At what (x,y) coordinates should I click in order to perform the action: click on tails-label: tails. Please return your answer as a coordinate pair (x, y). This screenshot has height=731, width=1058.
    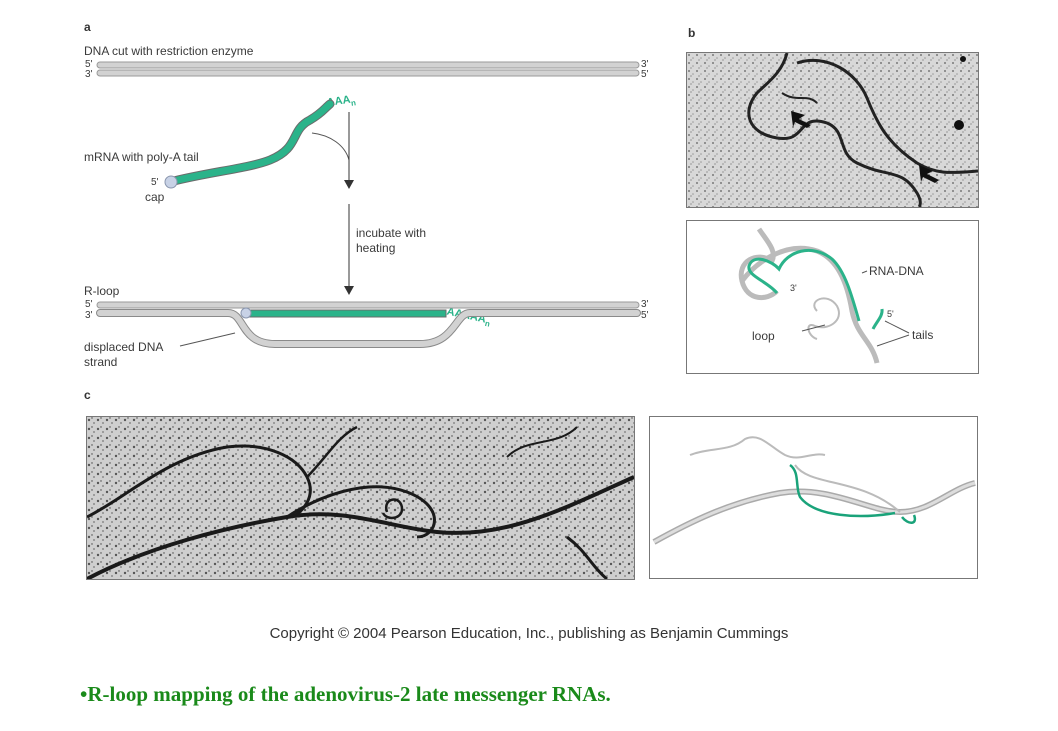
    Looking at the image, I should click on (923, 335).